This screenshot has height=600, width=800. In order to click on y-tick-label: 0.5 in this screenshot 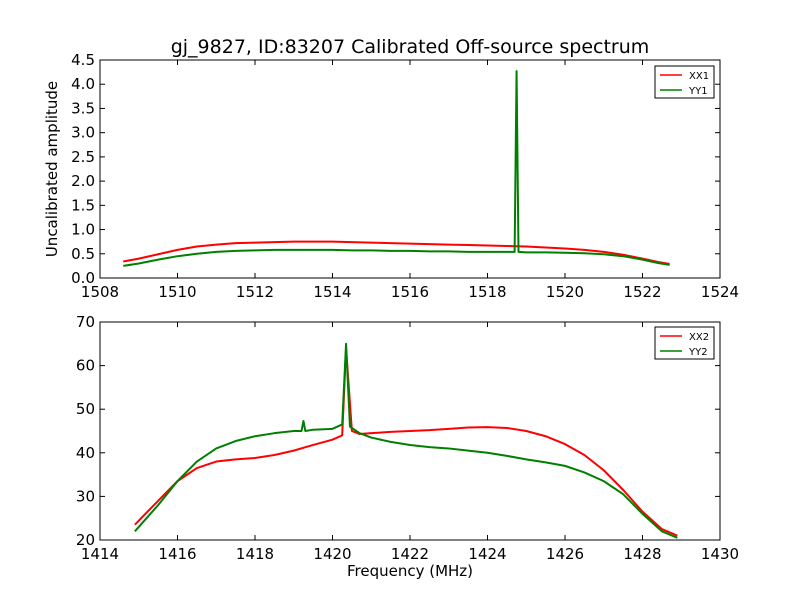, I will do `click(83, 254)`.